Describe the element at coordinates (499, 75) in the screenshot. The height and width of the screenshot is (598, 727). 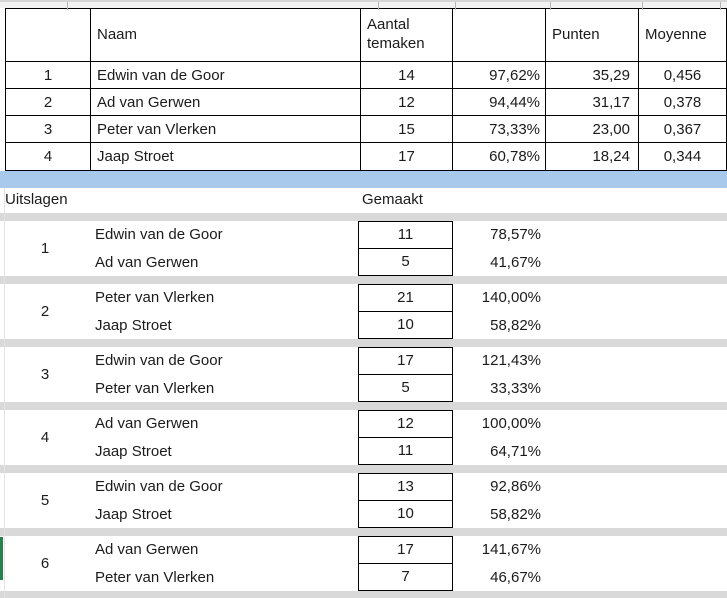
I see `pct-cell: 97,62%` at that location.